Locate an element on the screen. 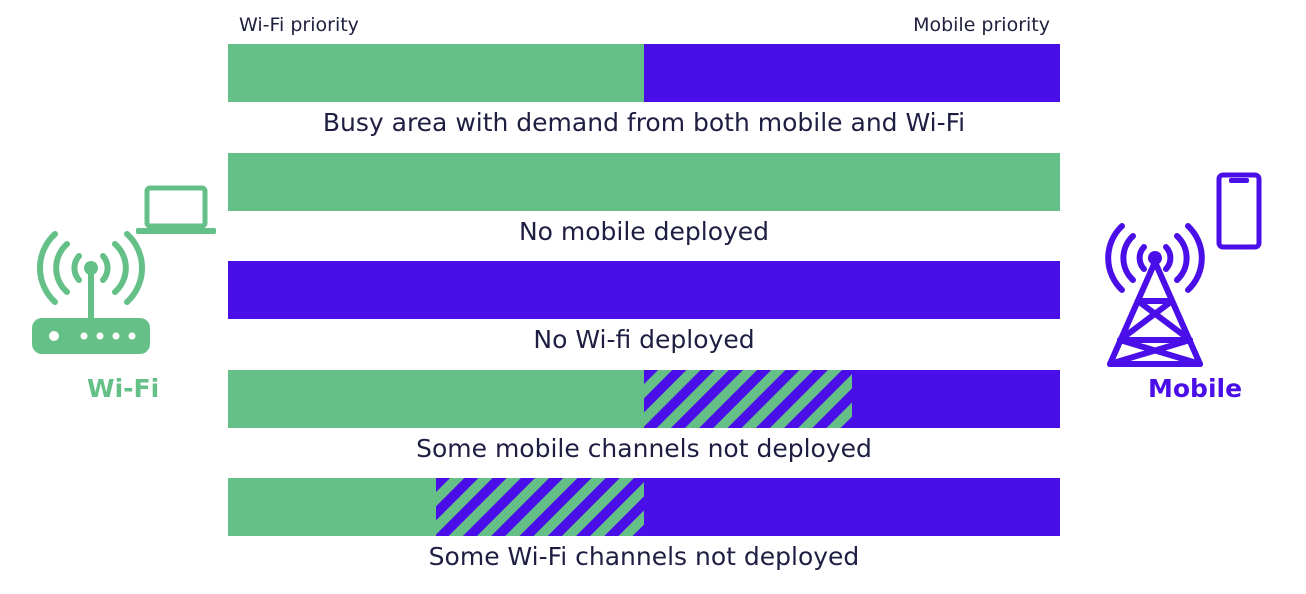 Image resolution: width=1306 pixels, height=594 pixels. scenario-caption: Some Wi-Fi channels not deployed is located at coordinates (644, 556).